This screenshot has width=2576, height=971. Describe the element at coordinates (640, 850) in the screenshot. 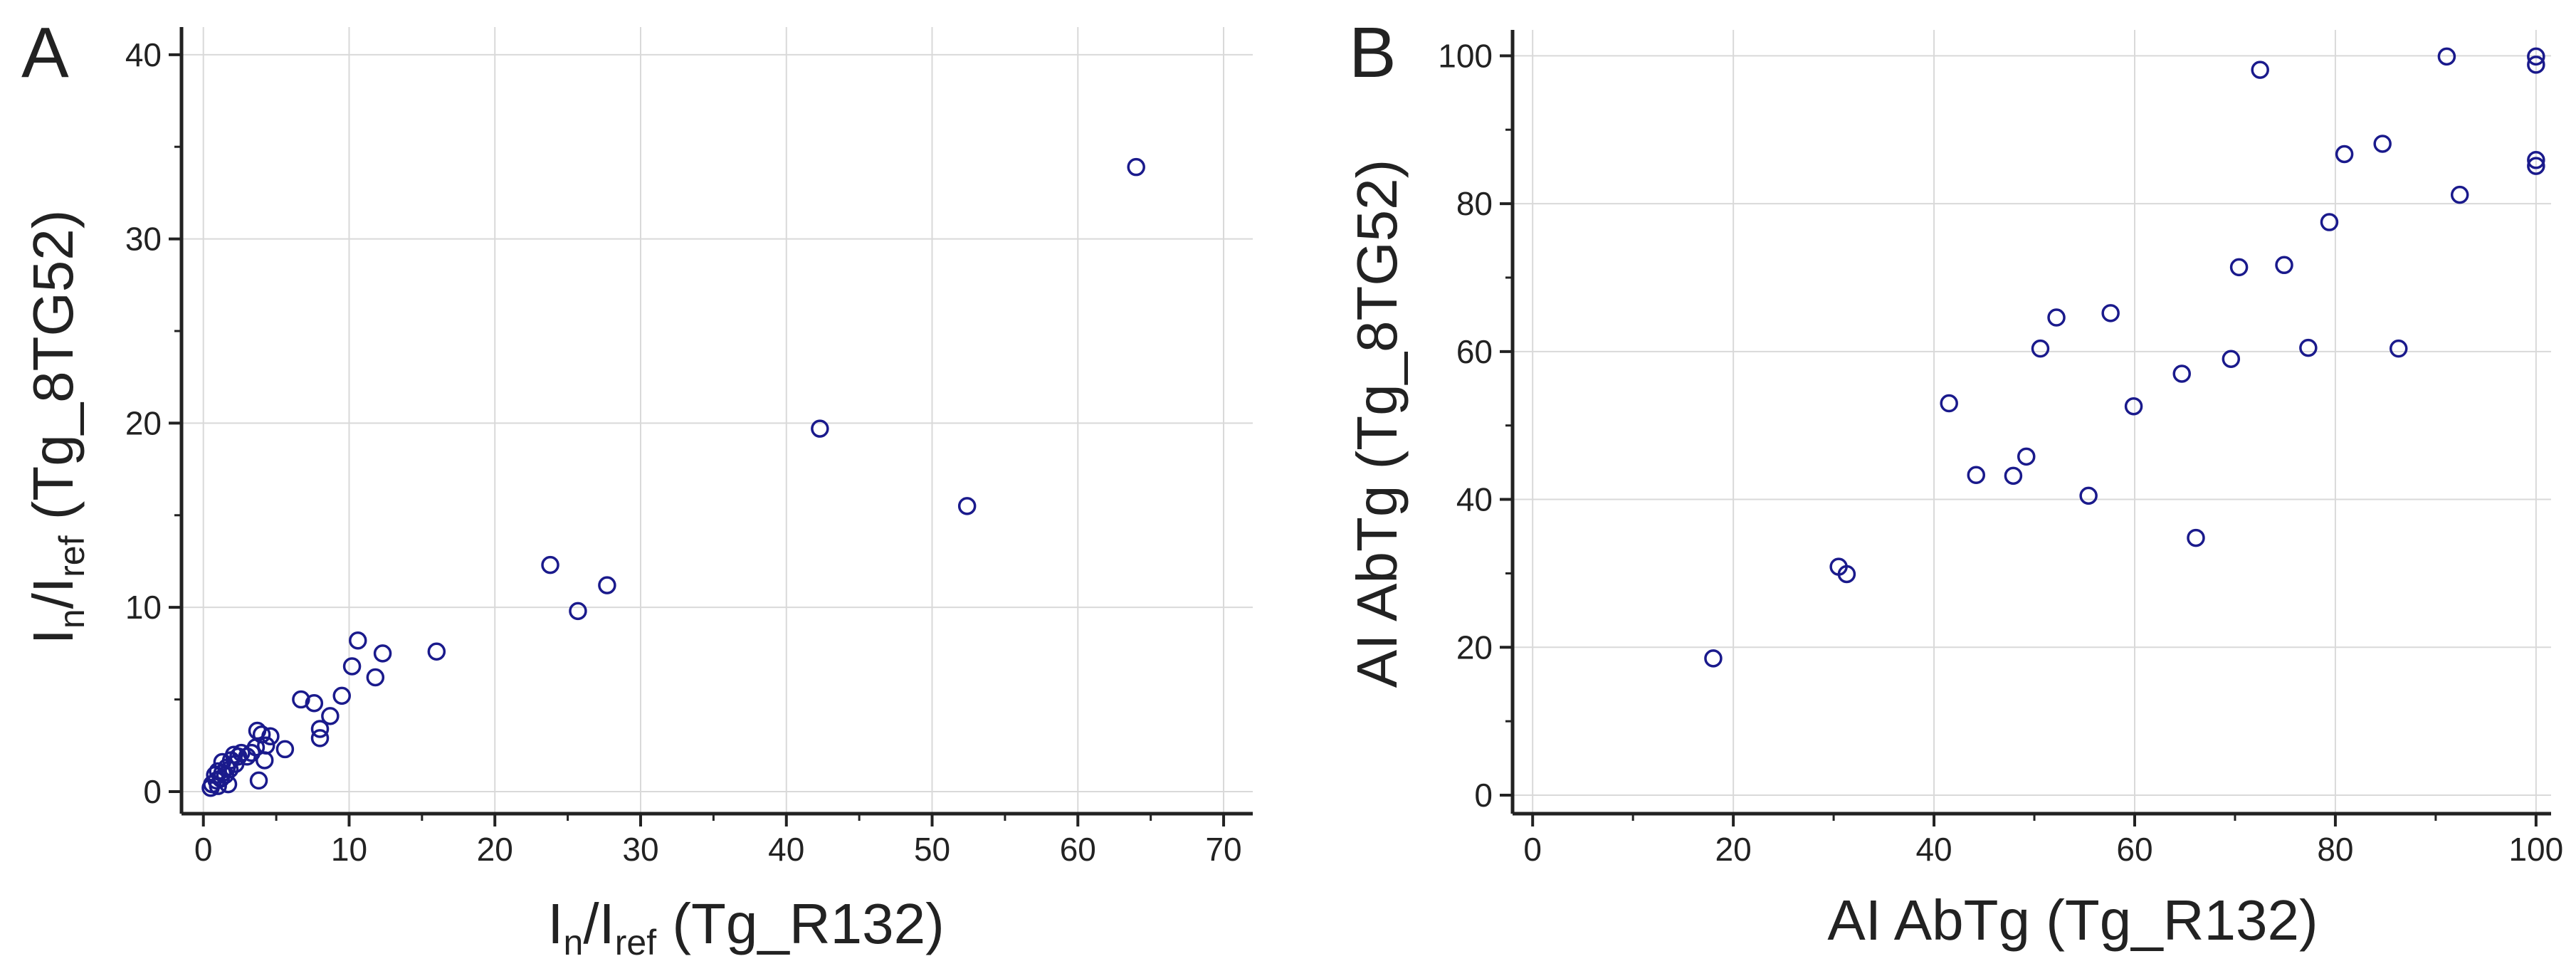

I see `x-tick-label-a-3: 30` at that location.